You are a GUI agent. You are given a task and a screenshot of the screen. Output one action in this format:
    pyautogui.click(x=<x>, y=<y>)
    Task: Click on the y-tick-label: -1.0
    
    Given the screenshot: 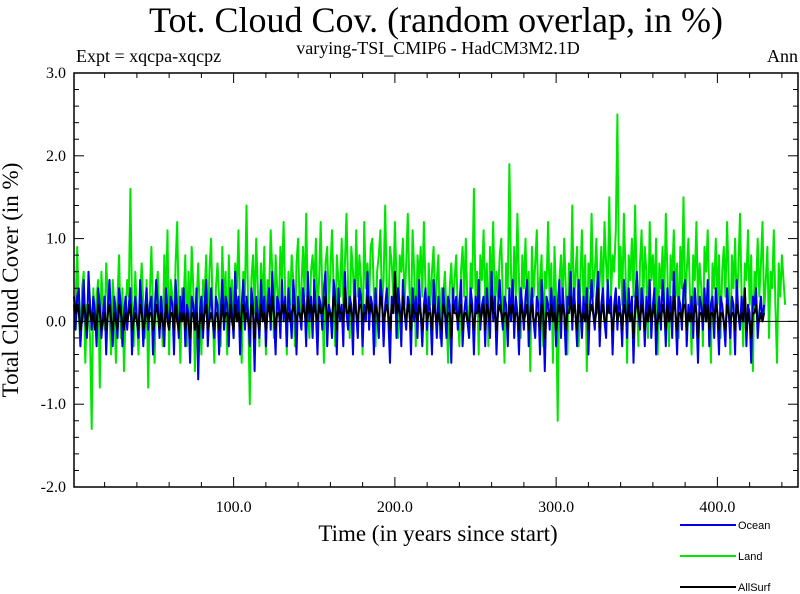 What is the action you would take?
    pyautogui.click(x=53, y=404)
    